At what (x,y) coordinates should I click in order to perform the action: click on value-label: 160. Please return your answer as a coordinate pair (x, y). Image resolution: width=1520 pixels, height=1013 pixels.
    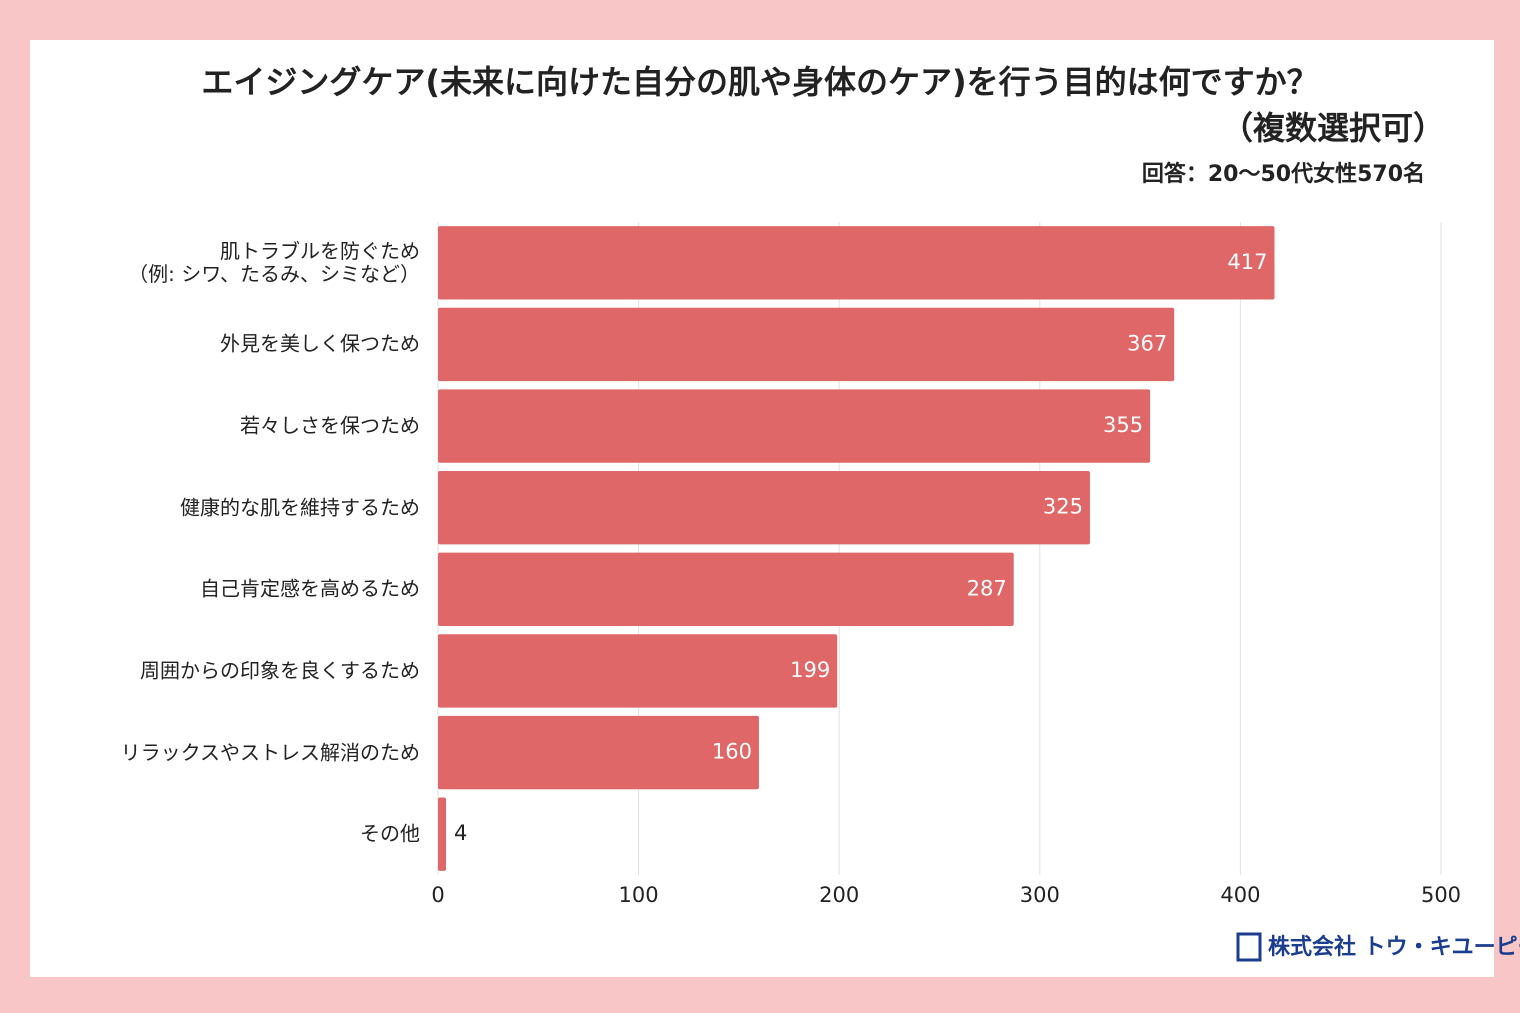
    Looking at the image, I should click on (732, 752).